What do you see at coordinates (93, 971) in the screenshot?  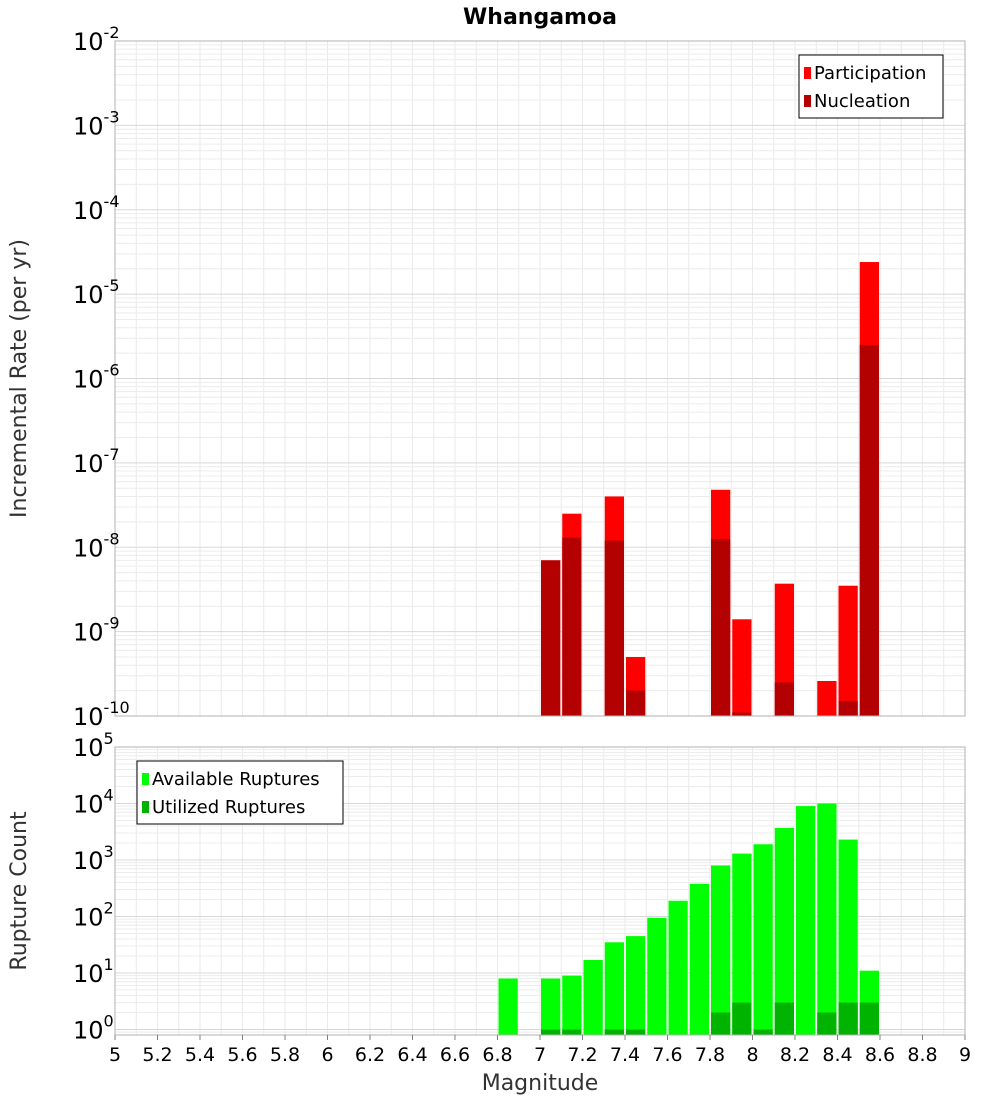 I see `y-tick-label: 10¹` at bounding box center [93, 971].